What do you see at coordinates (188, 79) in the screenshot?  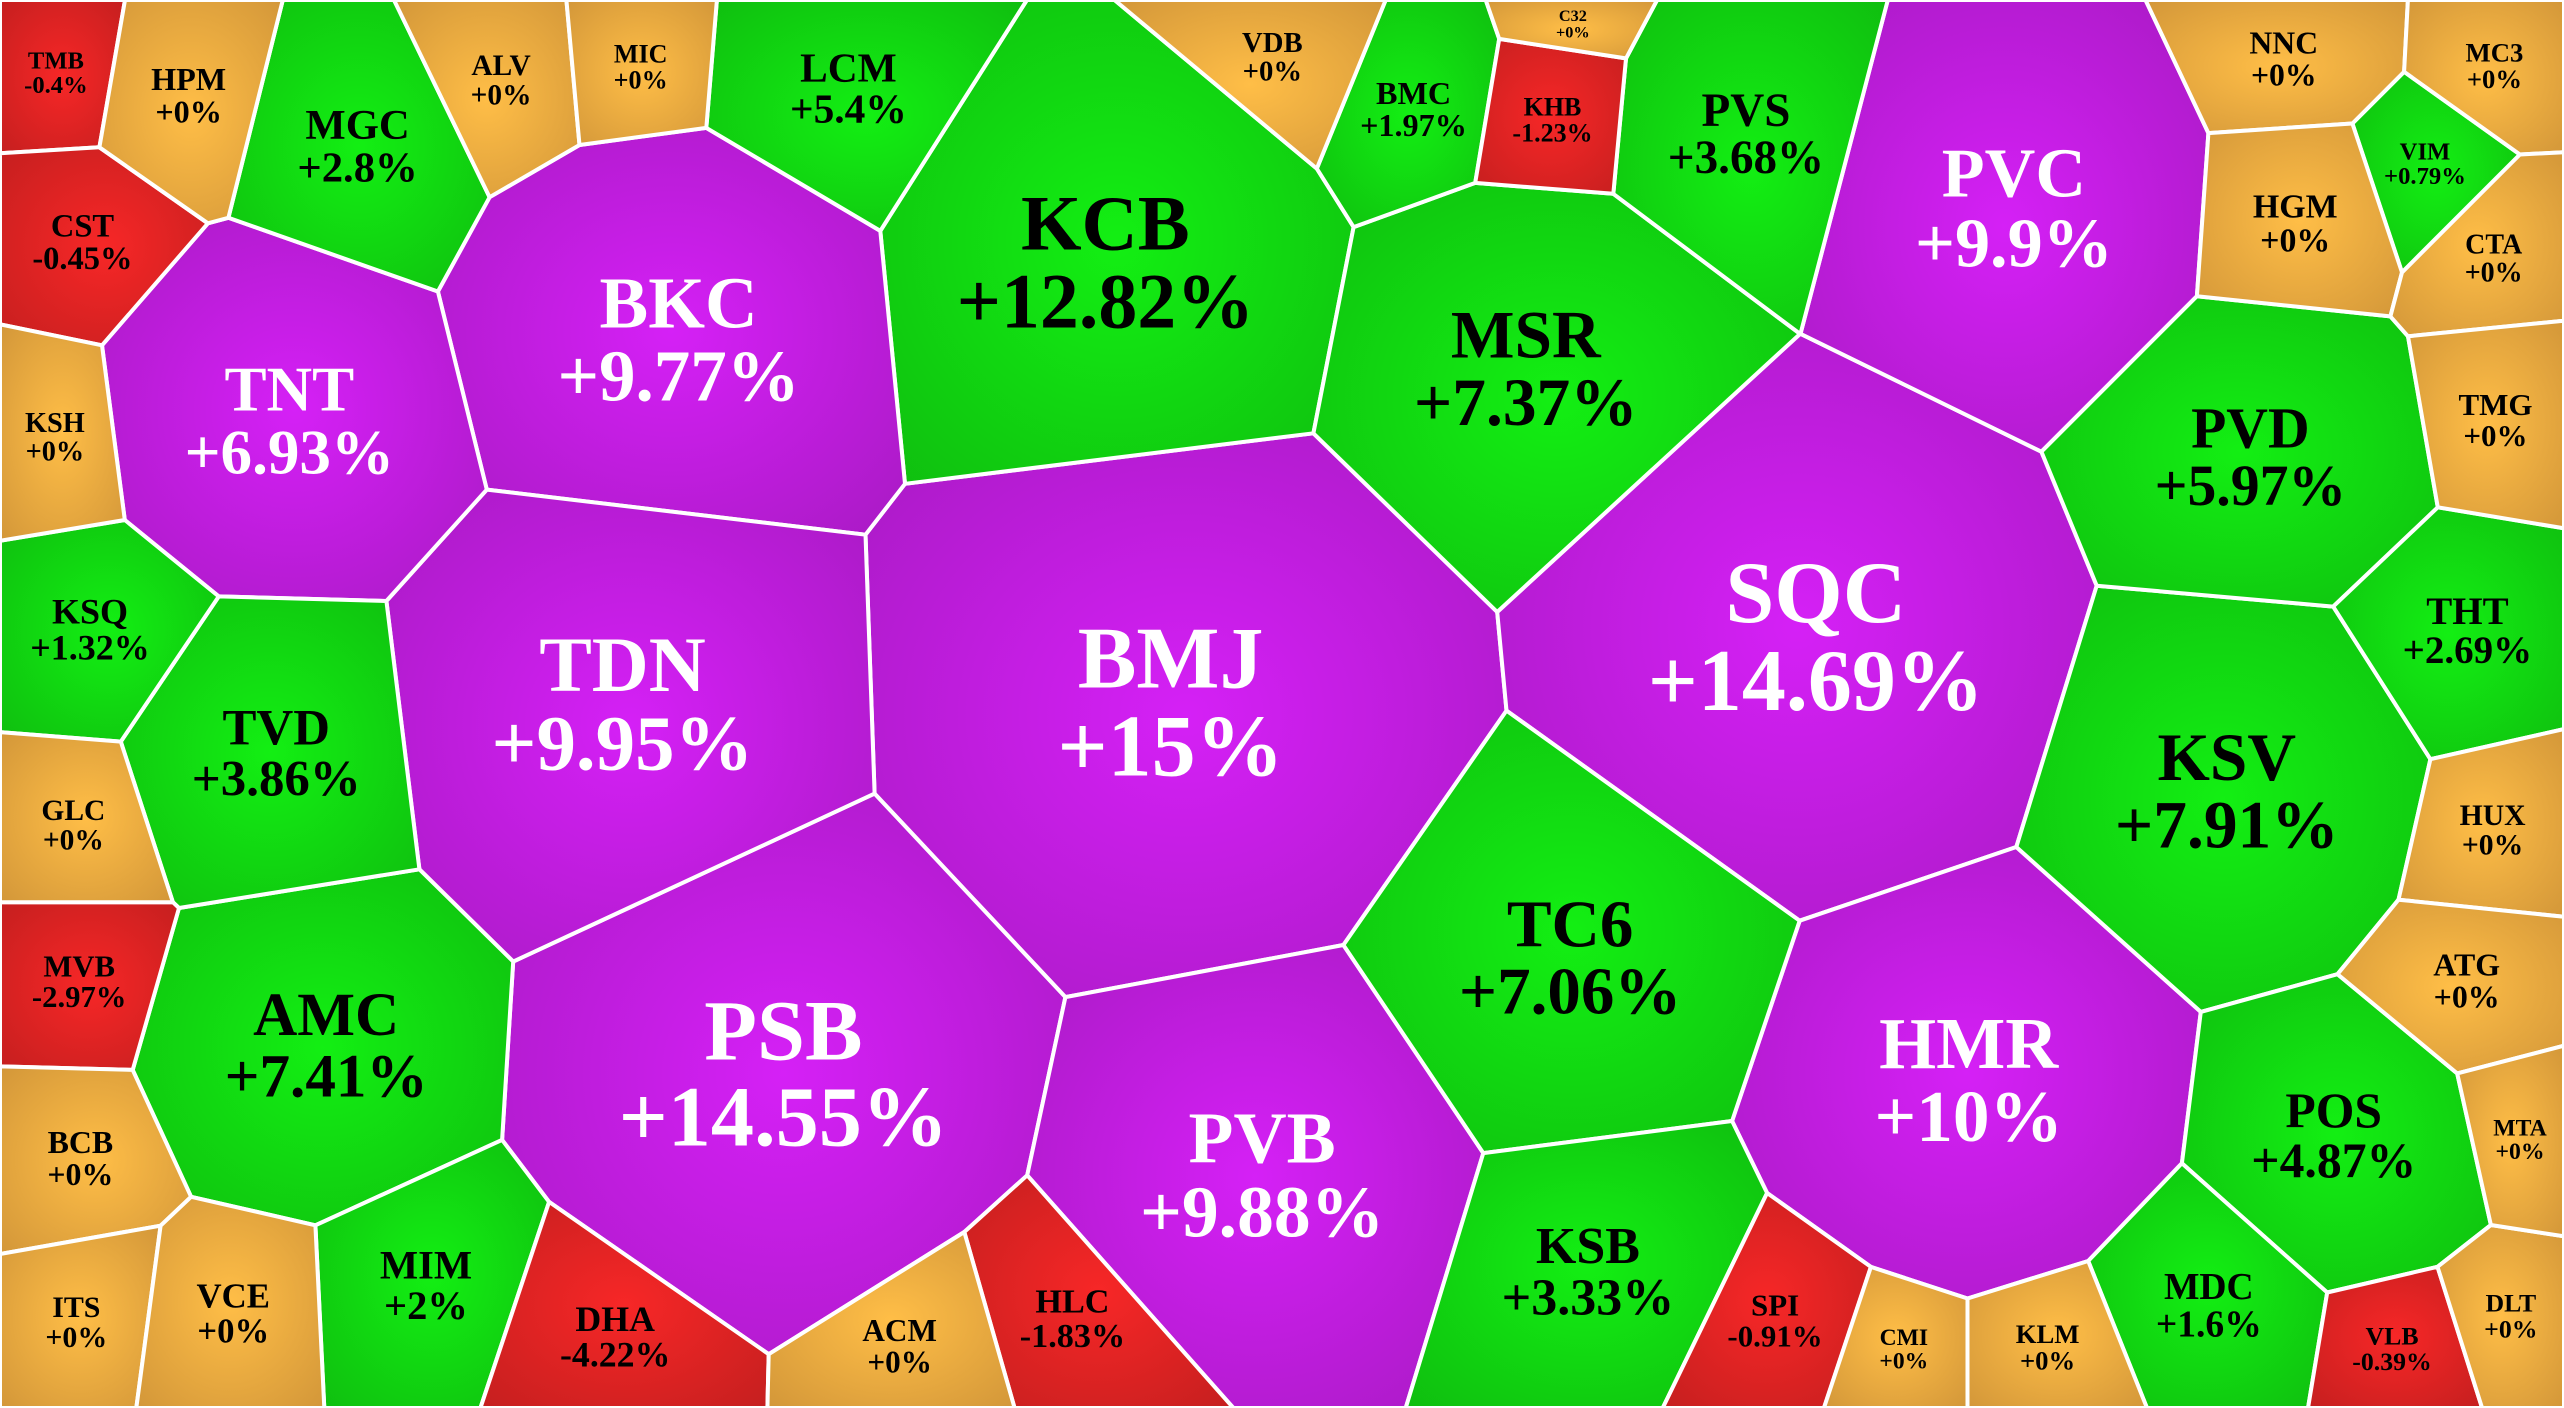 I see `ticker-label-hpm: HPM` at bounding box center [188, 79].